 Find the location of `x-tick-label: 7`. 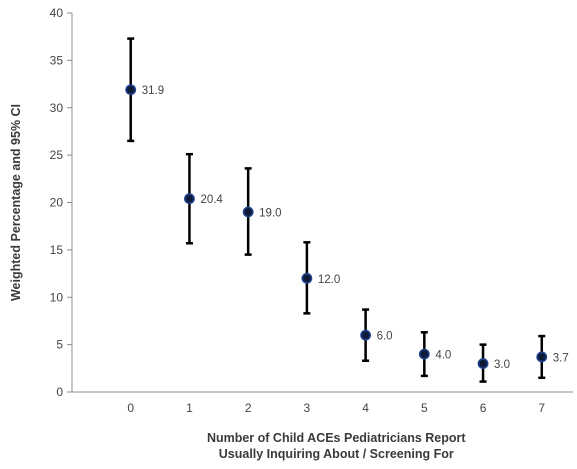

x-tick-label: 7 is located at coordinates (541, 408).